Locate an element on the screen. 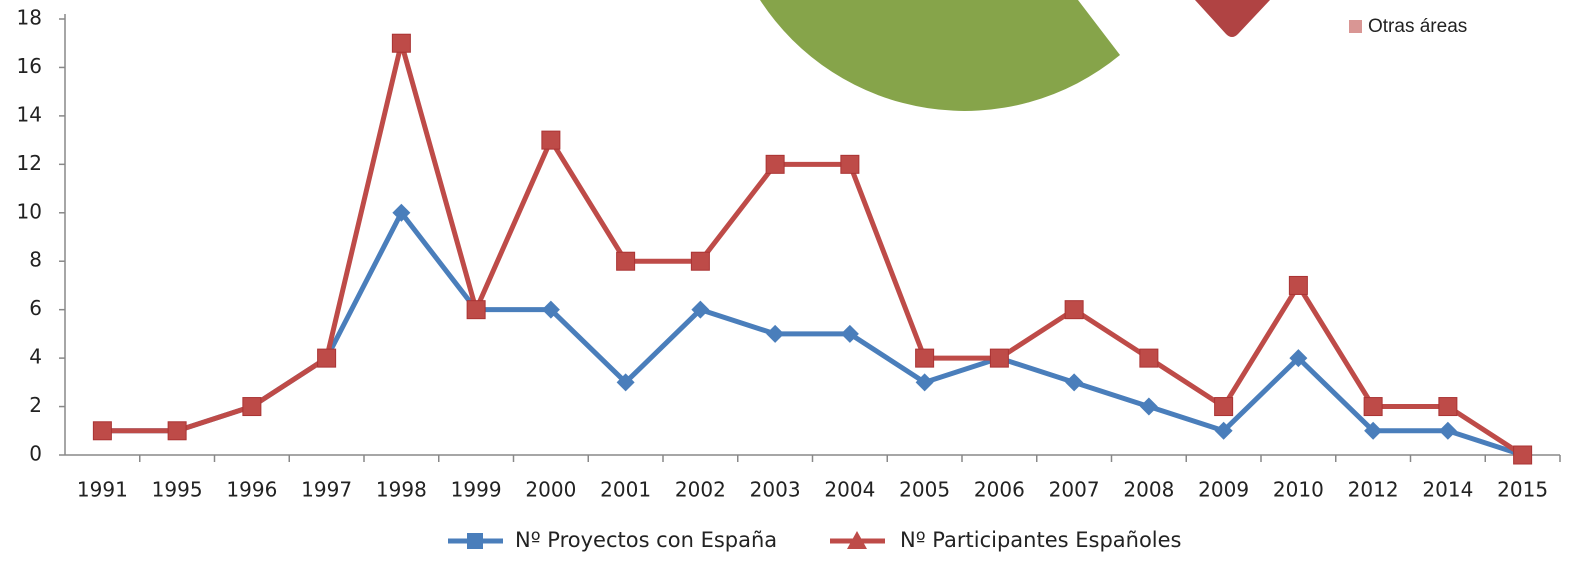  x-tick-label: 1998 is located at coordinates (401, 490).